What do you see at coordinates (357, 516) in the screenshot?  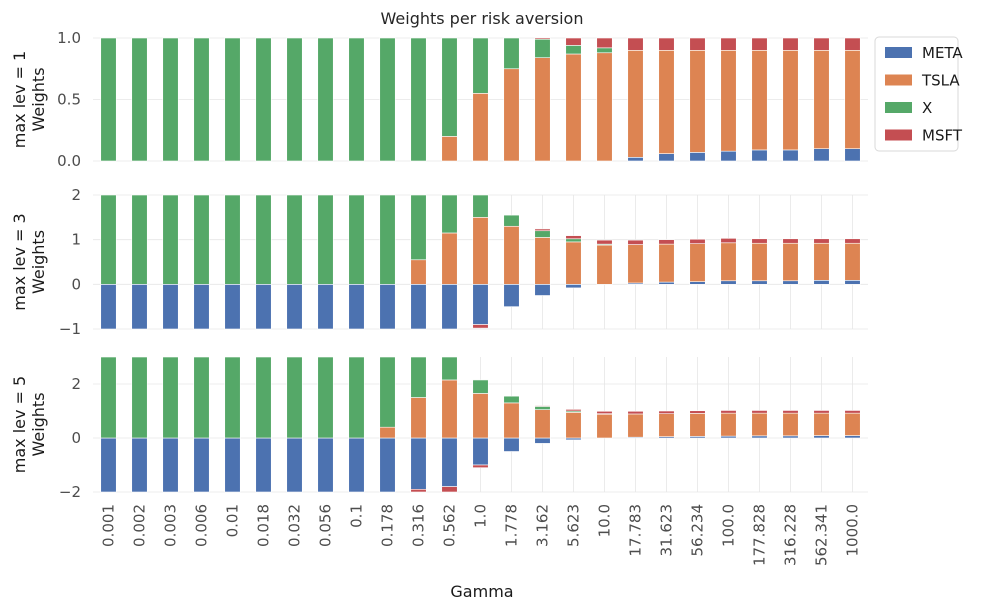 I see `x-tick-label: 0.1` at bounding box center [357, 516].